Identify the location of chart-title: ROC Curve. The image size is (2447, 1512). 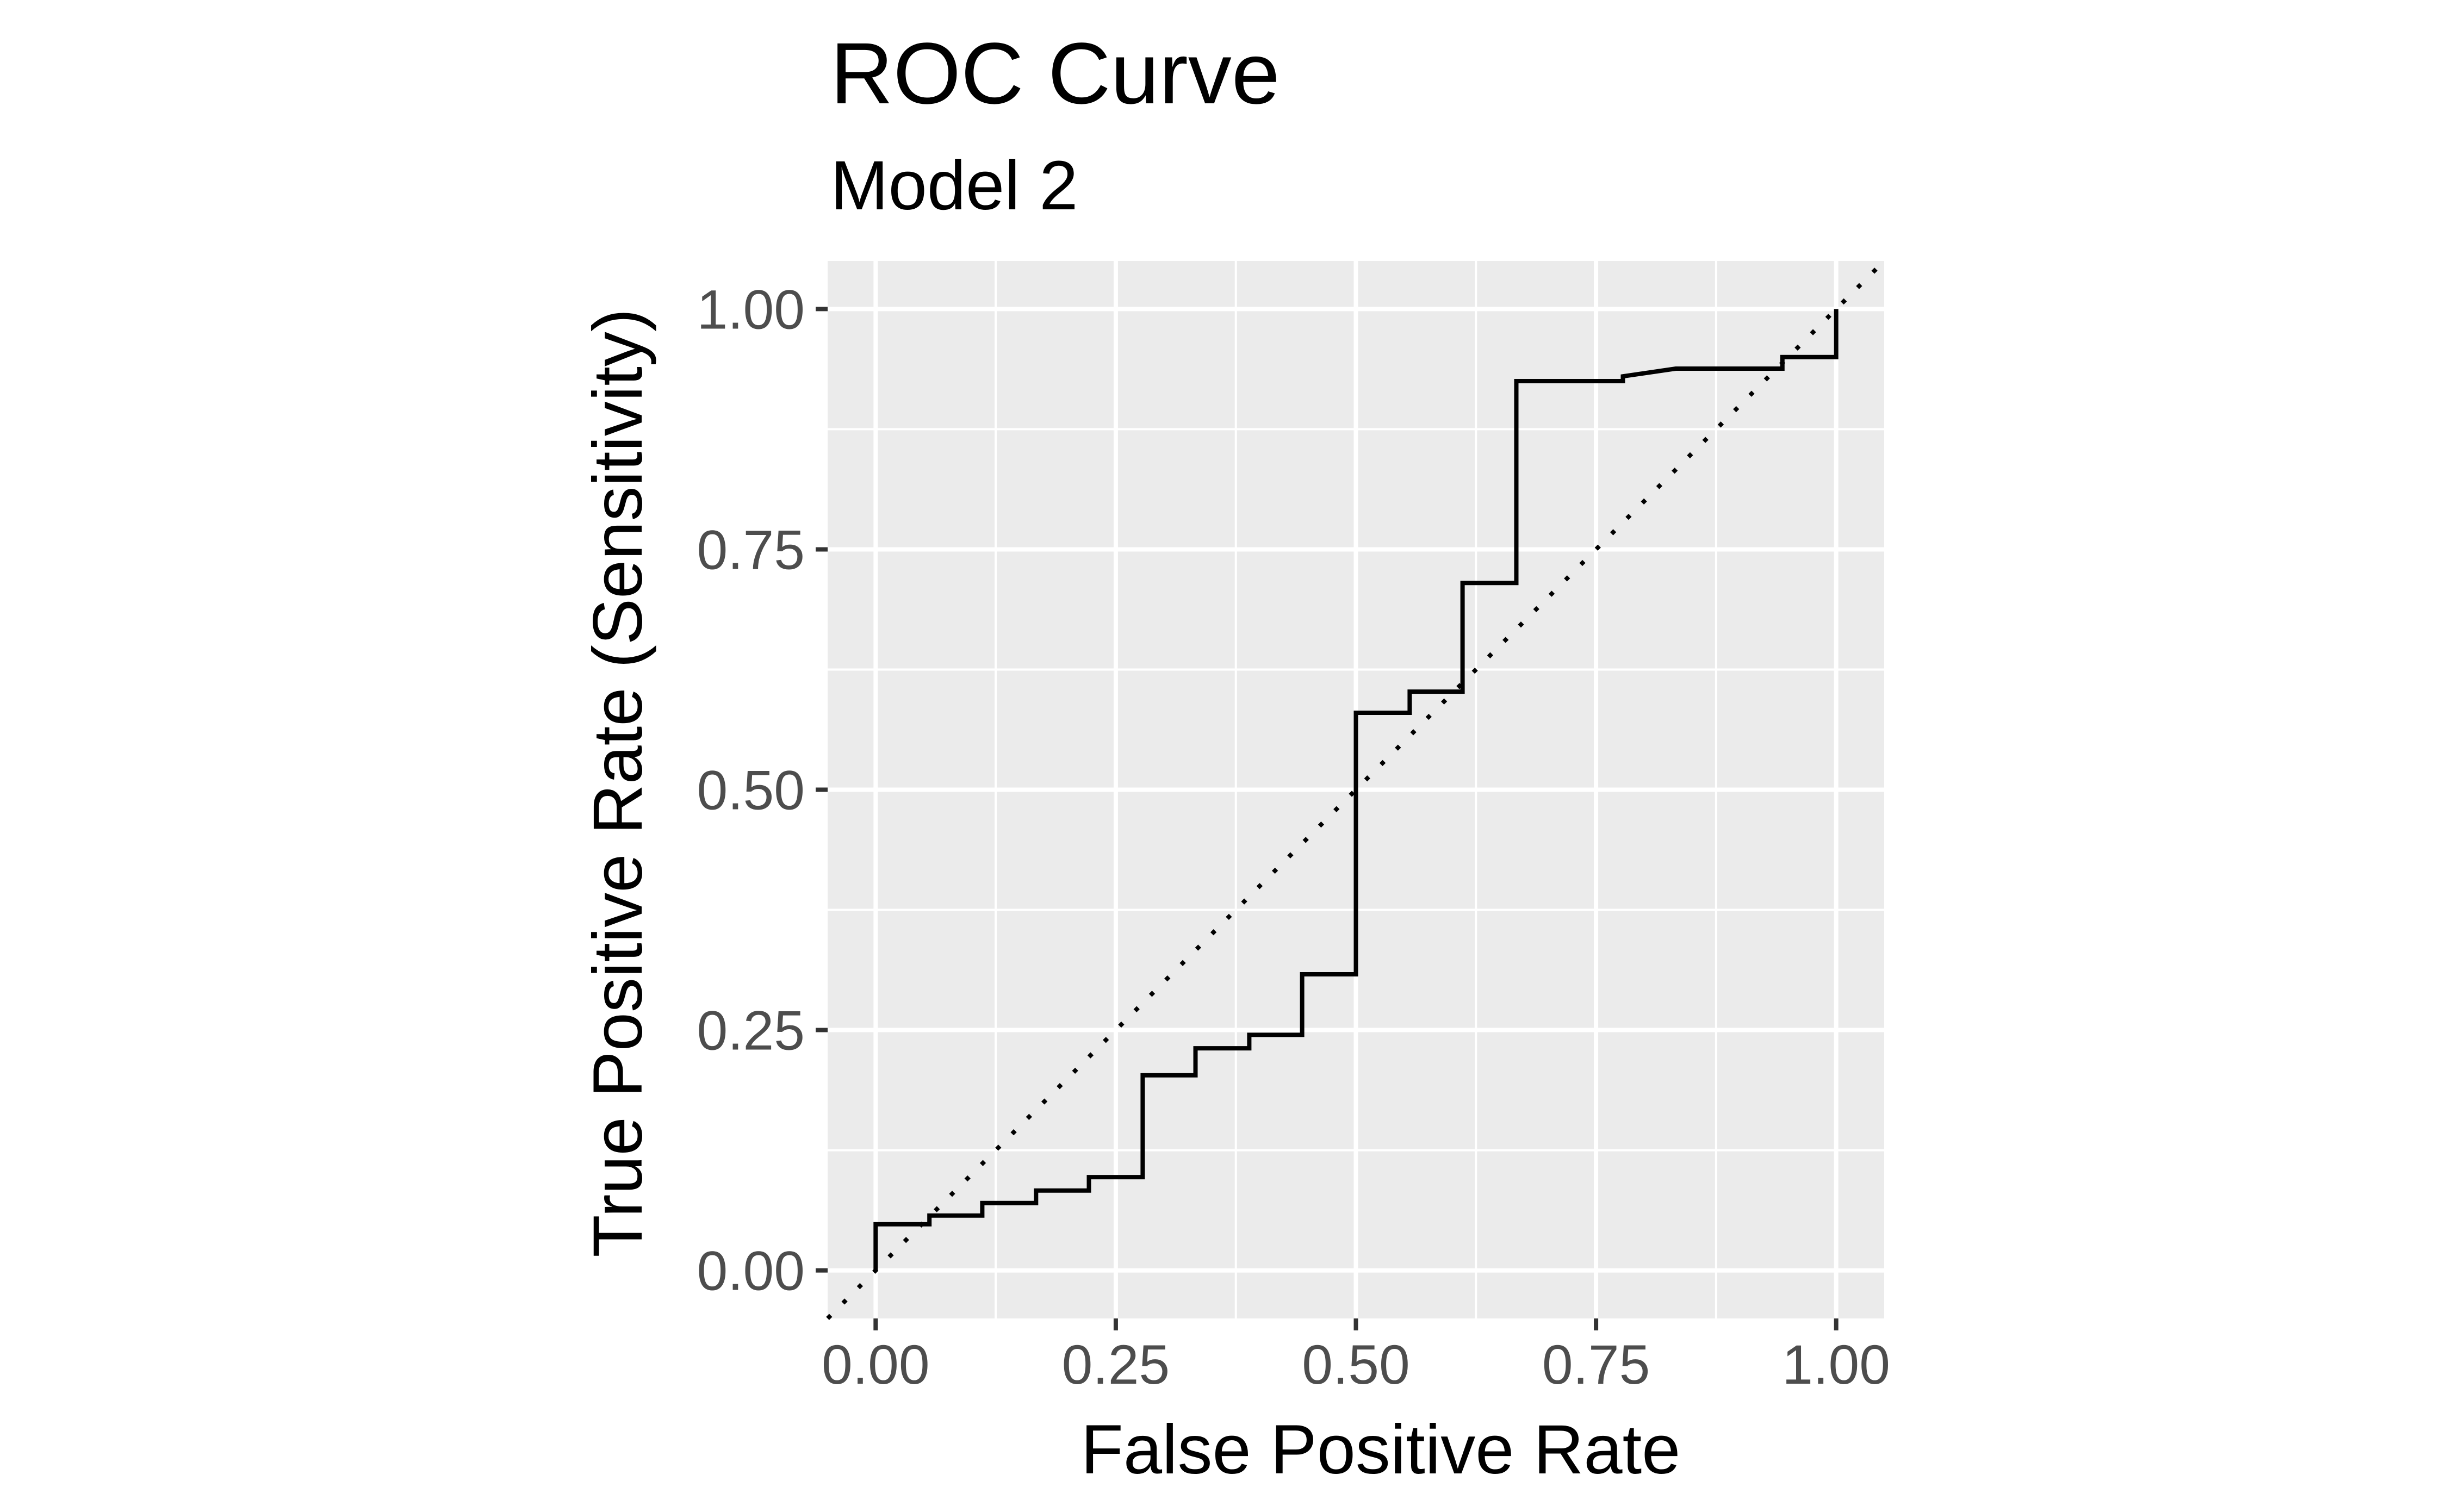
(1055, 73).